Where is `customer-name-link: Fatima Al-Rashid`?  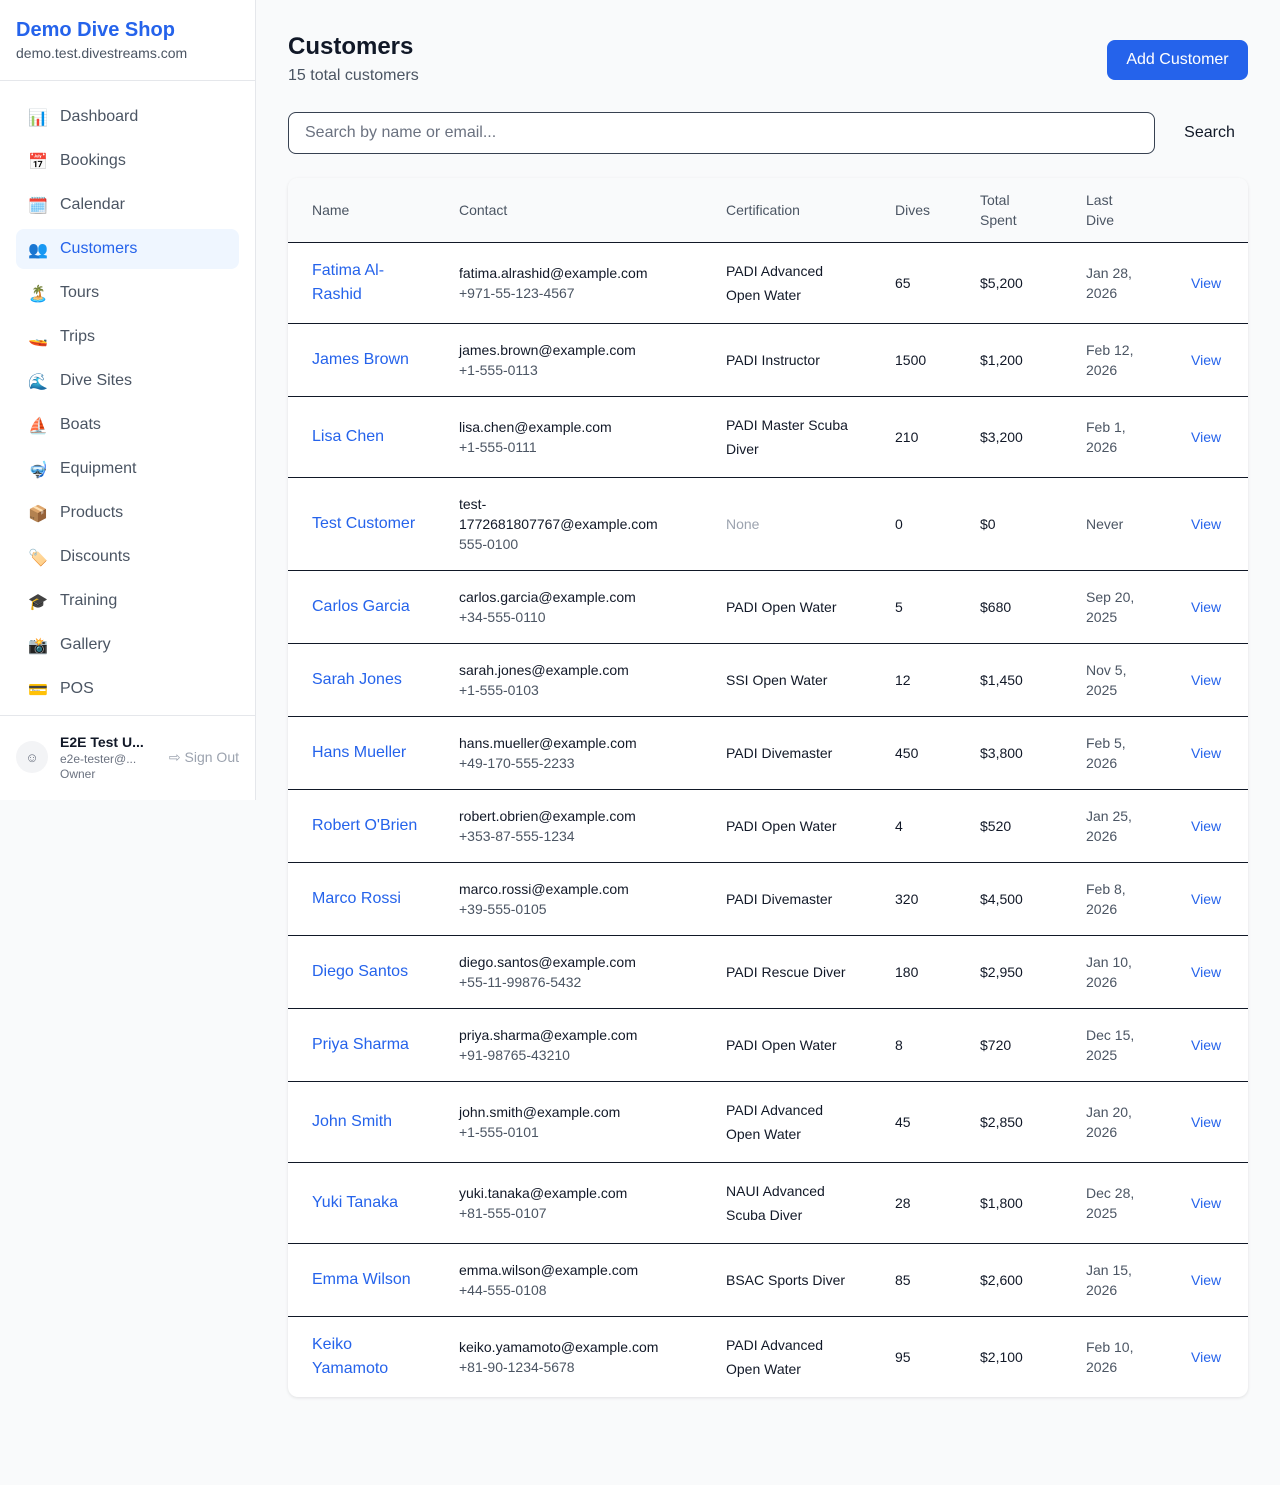 customer-name-link: Fatima Al-Rashid is located at coordinates (348, 282).